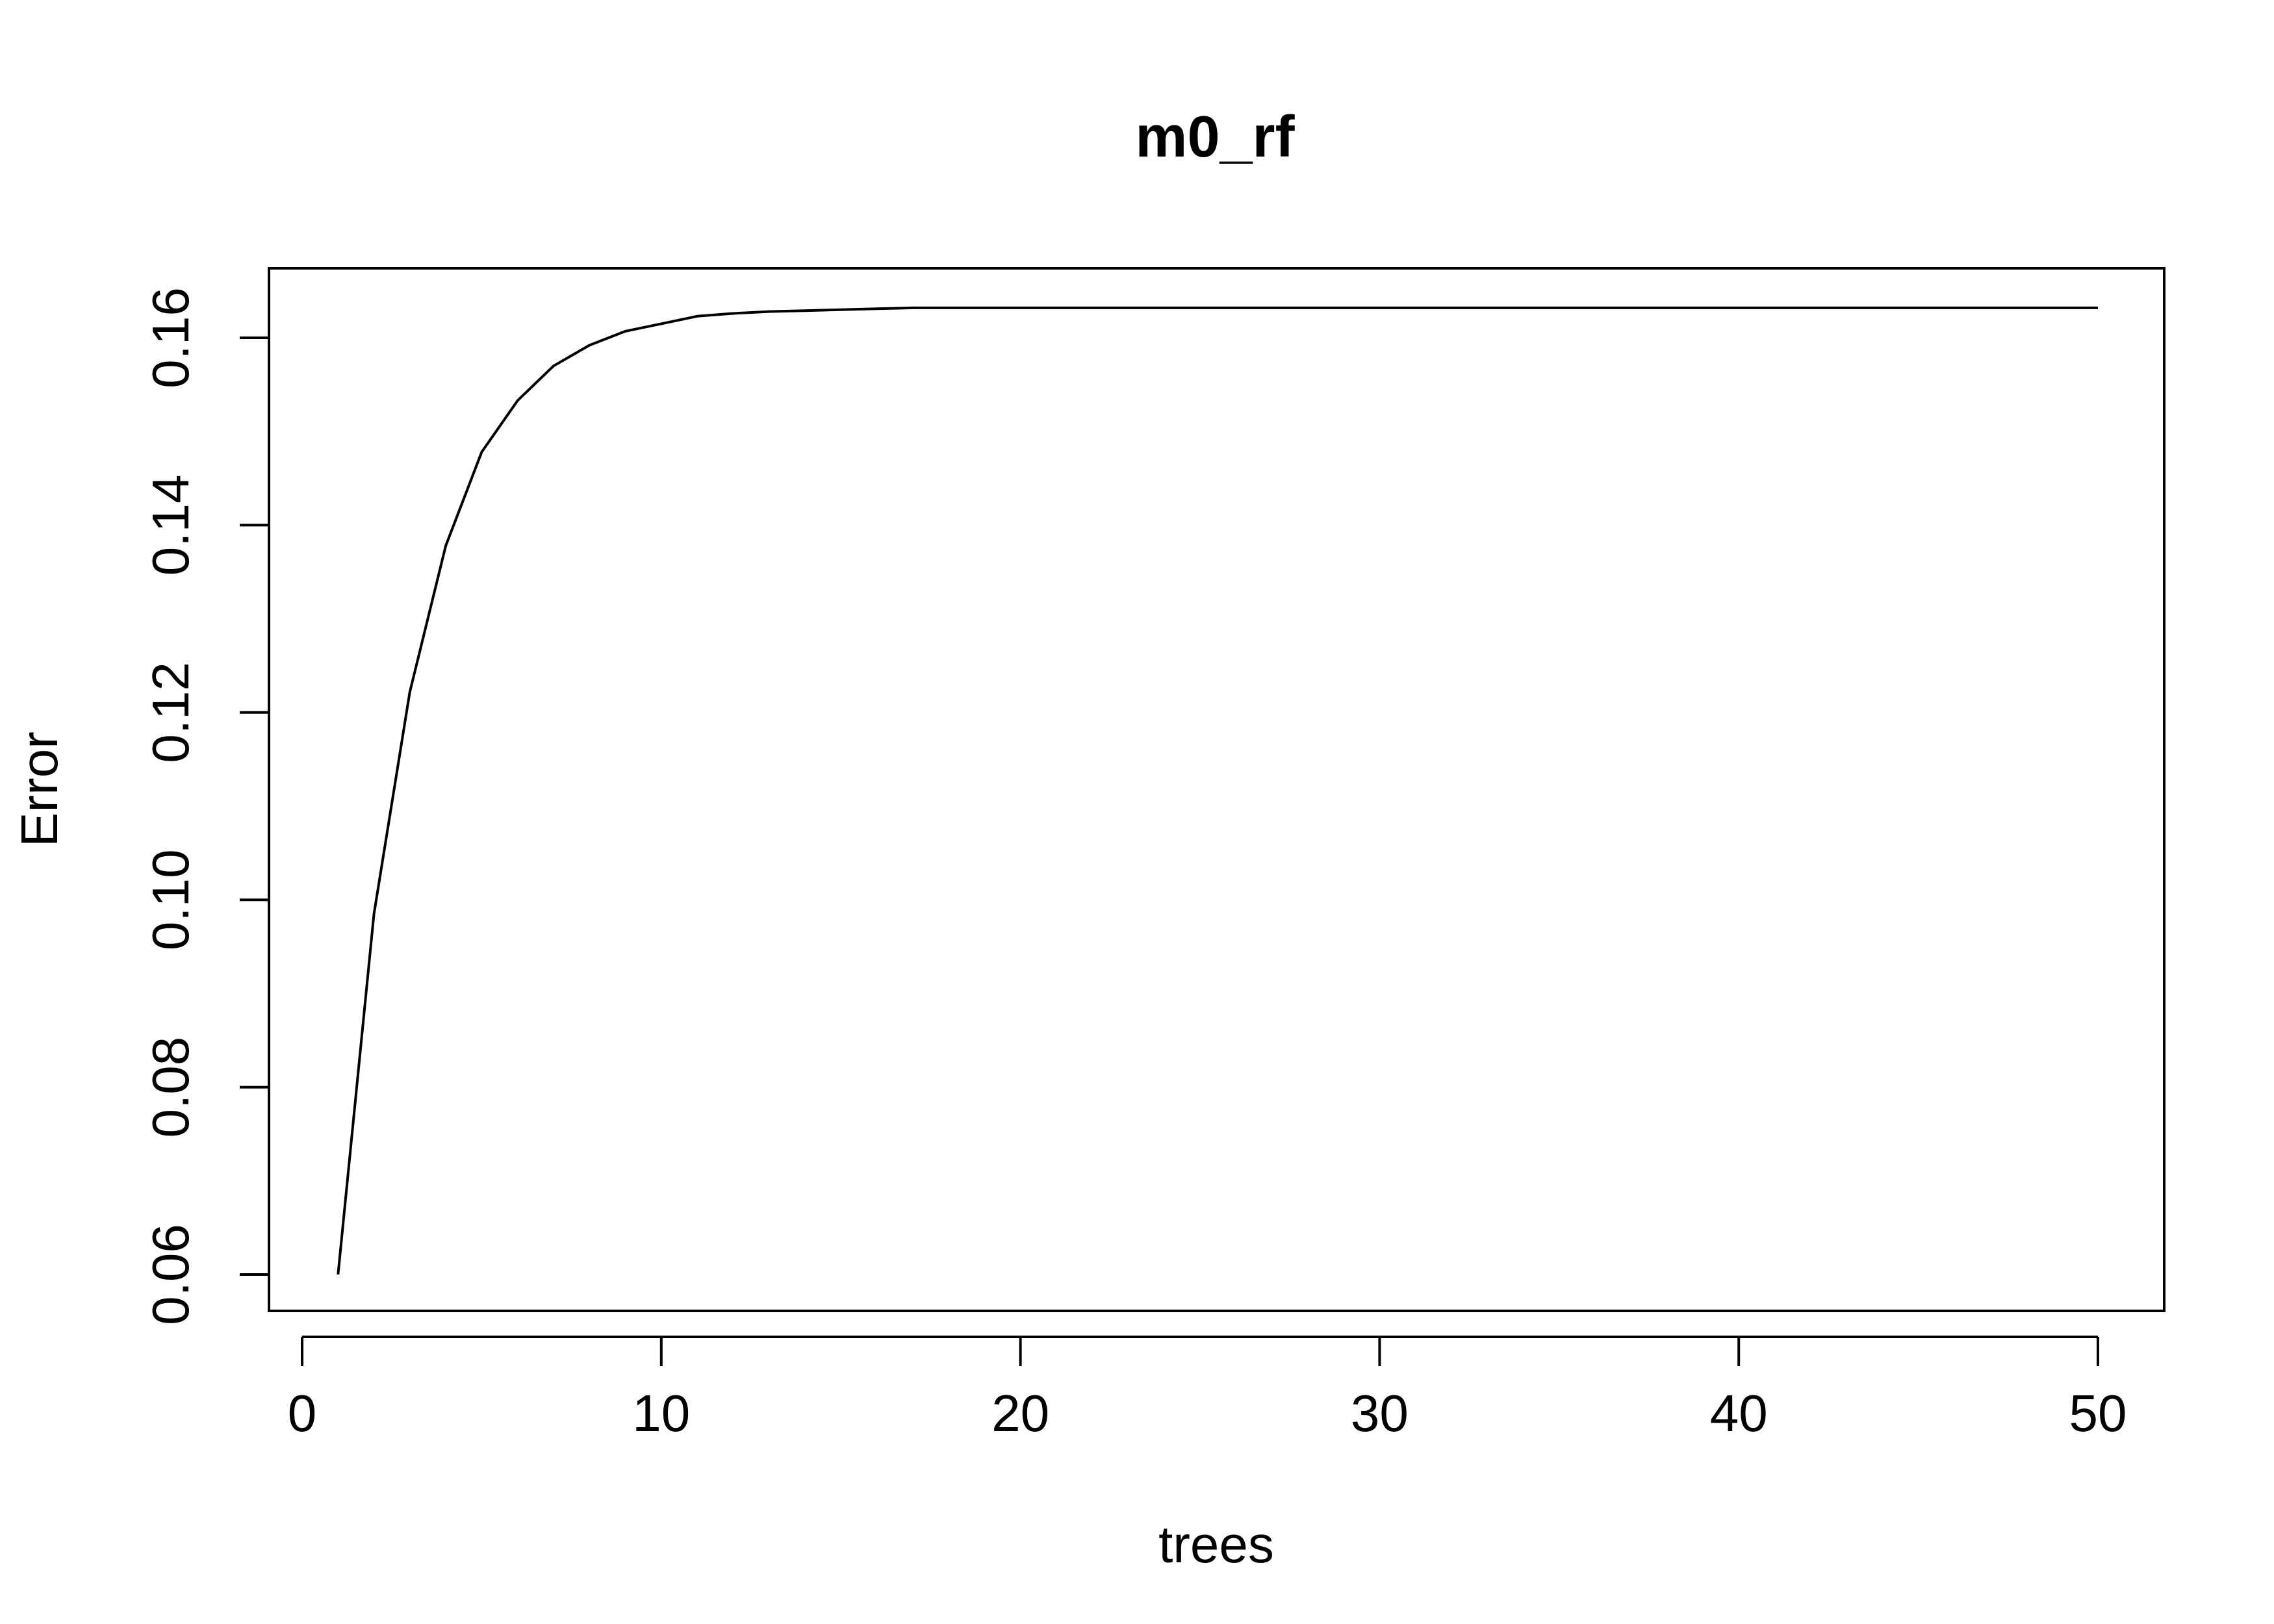 The image size is (2274, 1624). Describe the element at coordinates (302, 1413) in the screenshot. I see `x-tick-label: 0` at that location.